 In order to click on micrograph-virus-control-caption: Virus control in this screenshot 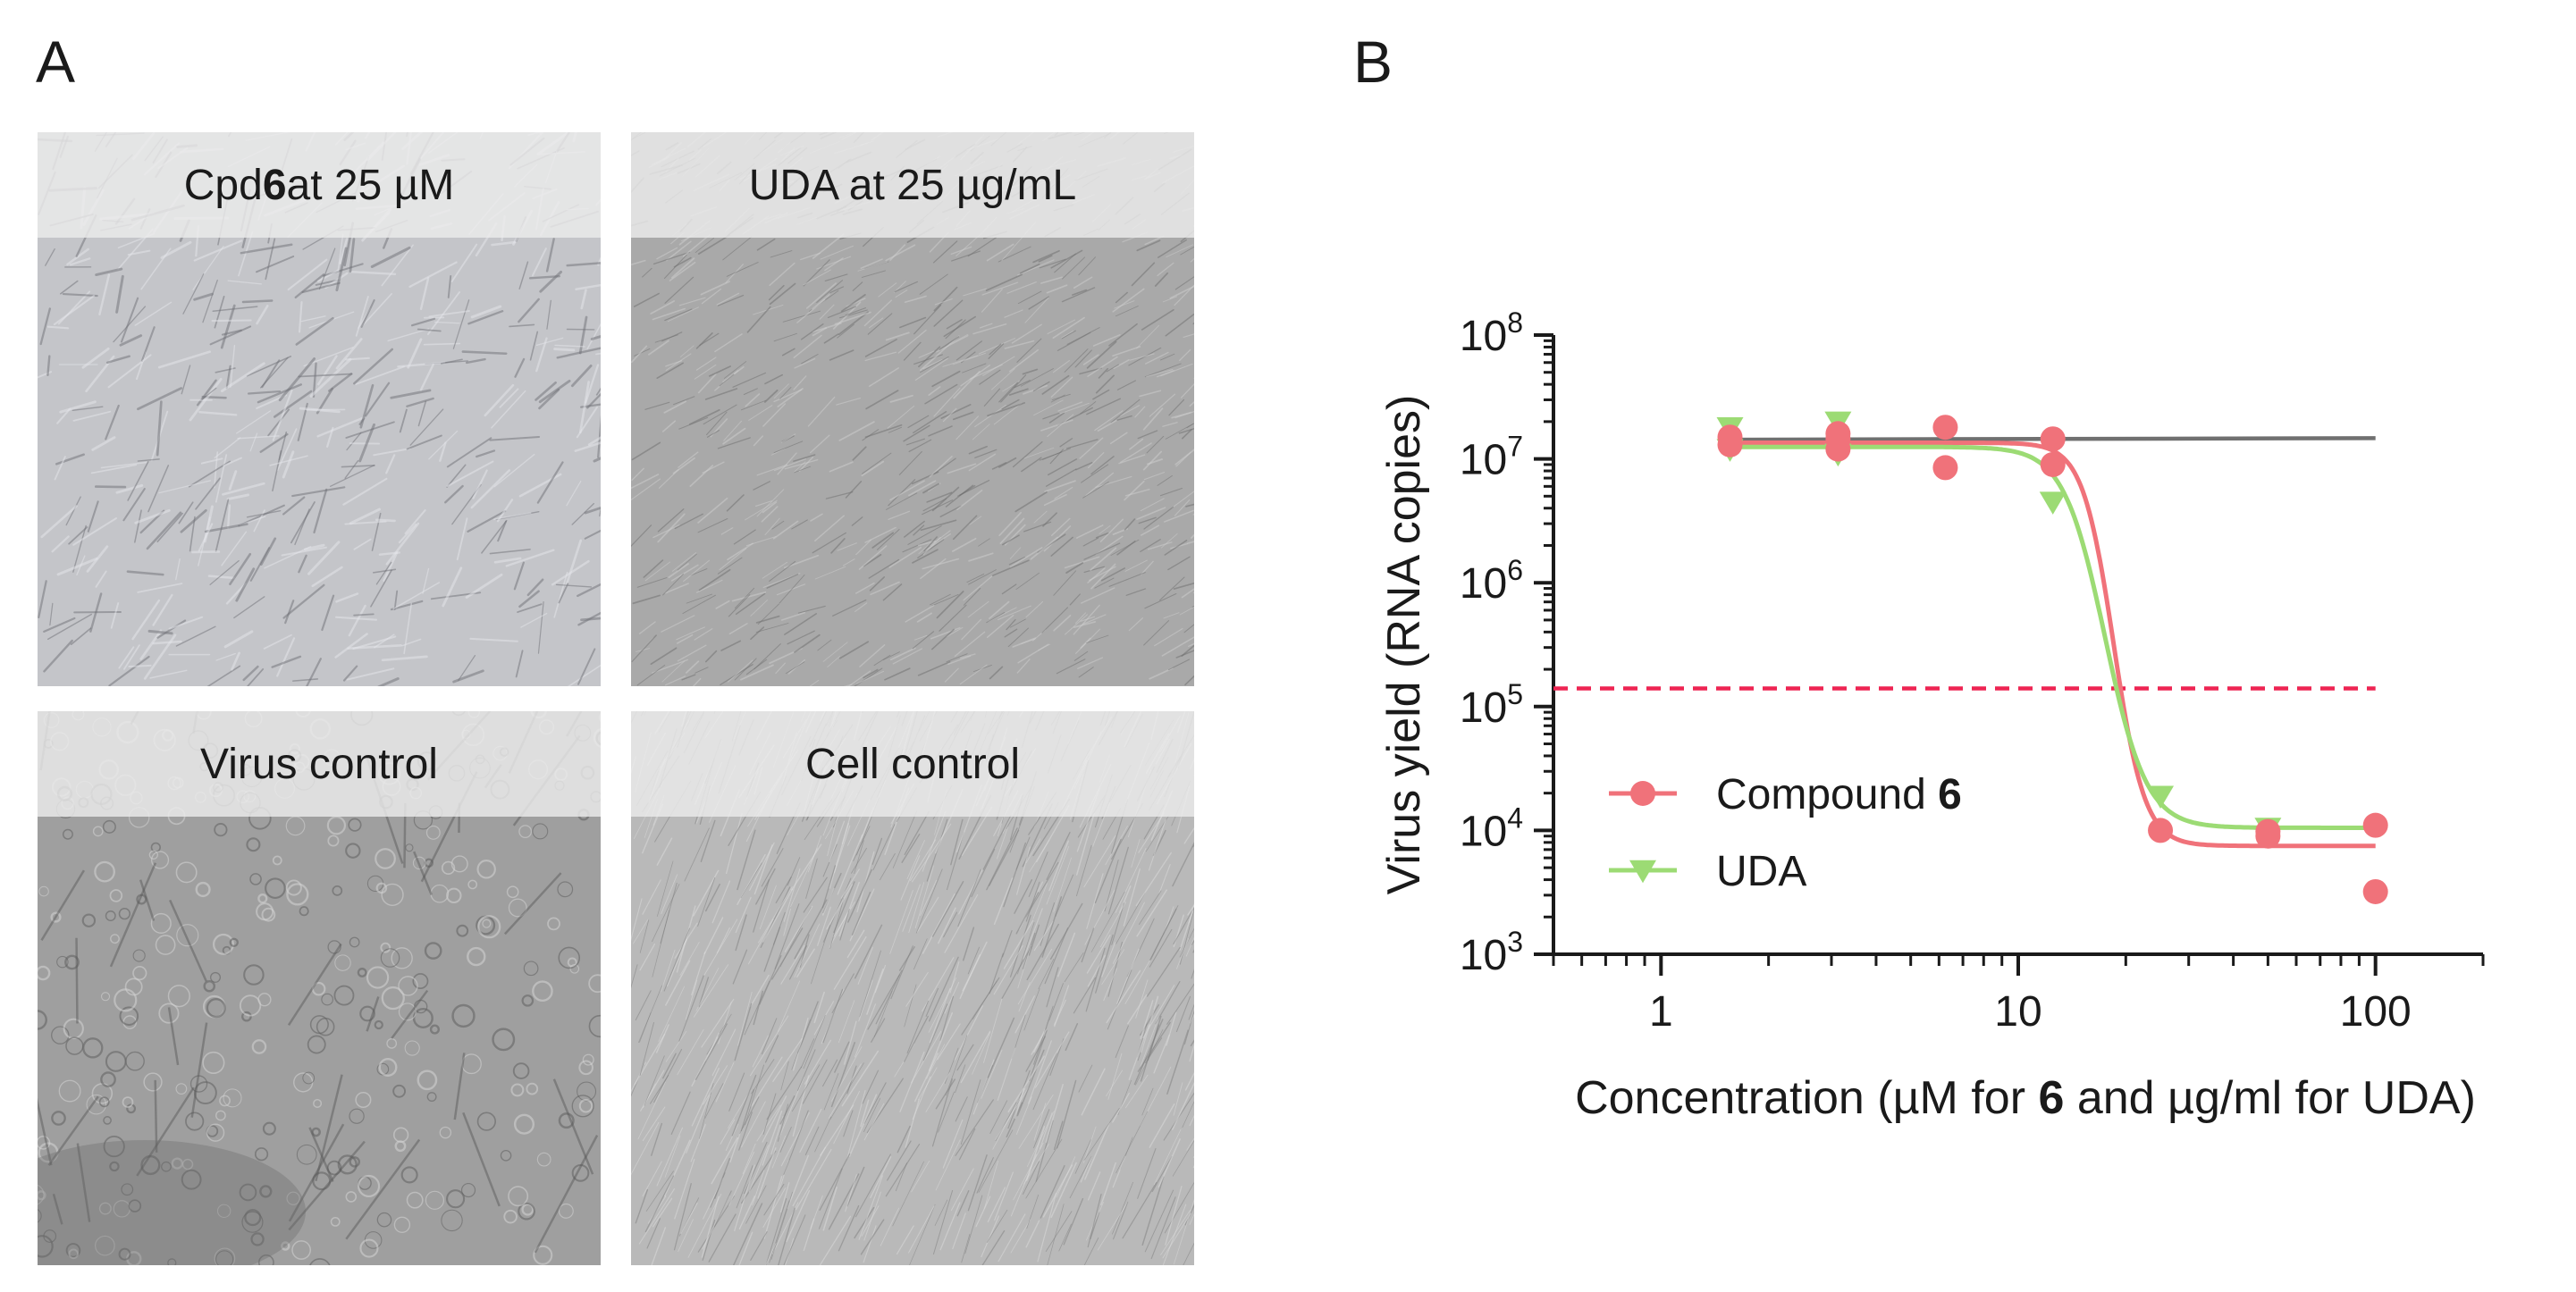, I will do `click(320, 764)`.